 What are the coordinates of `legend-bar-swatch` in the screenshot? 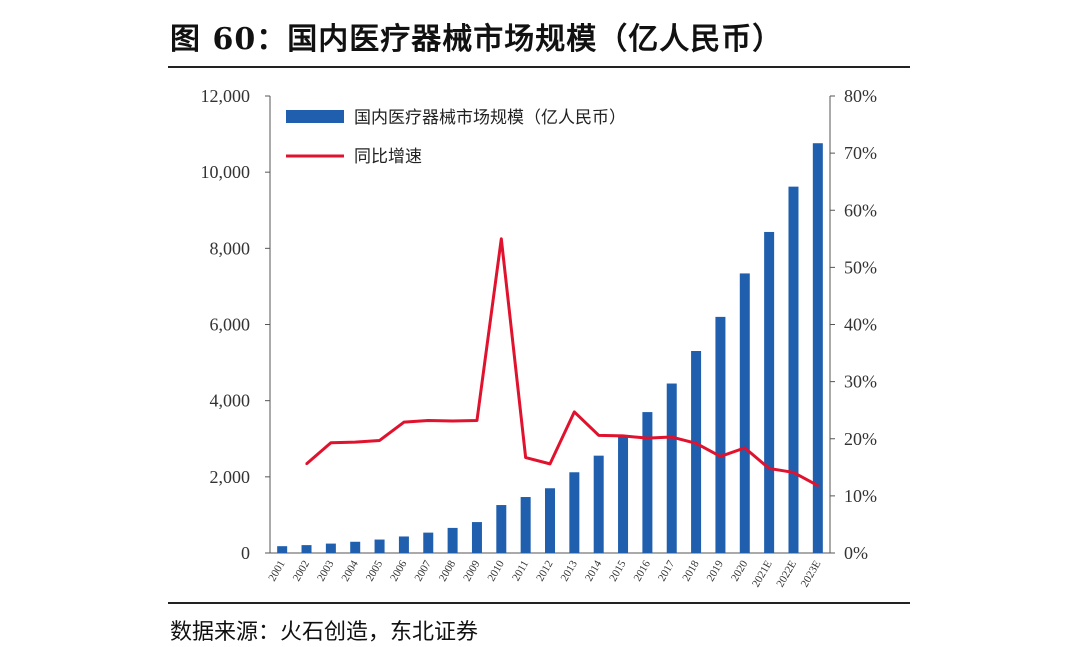 It's located at (315, 116).